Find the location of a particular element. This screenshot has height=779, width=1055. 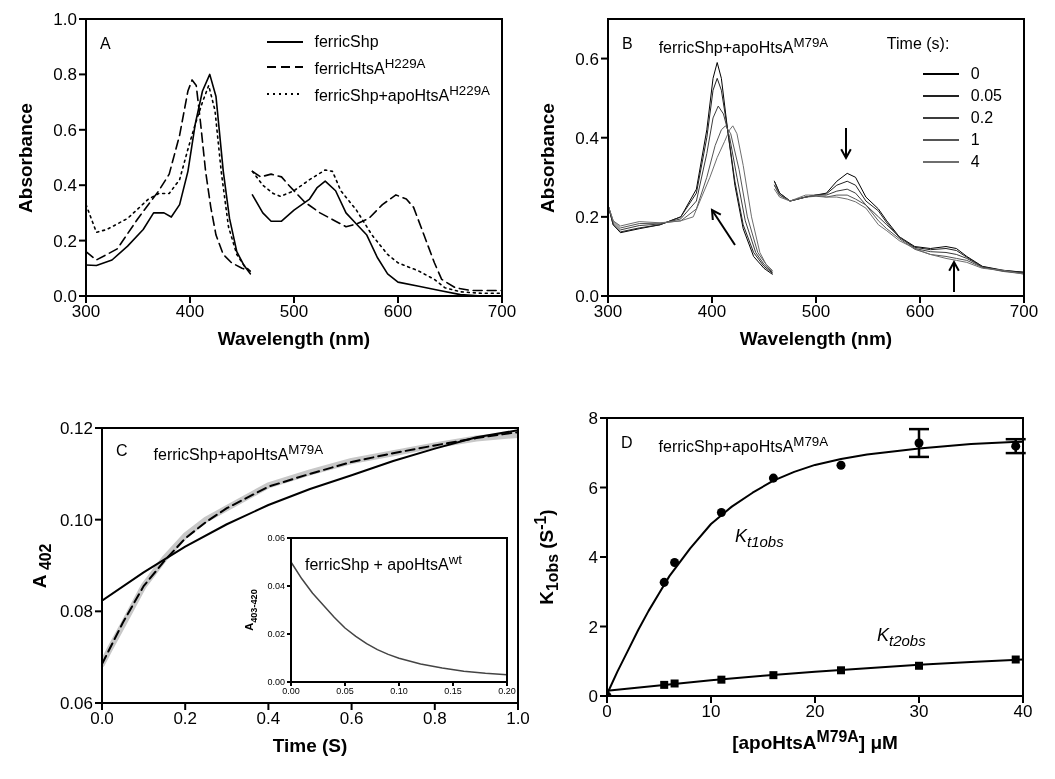

y-tick-label: 0.02 is located at coordinates (276, 634).